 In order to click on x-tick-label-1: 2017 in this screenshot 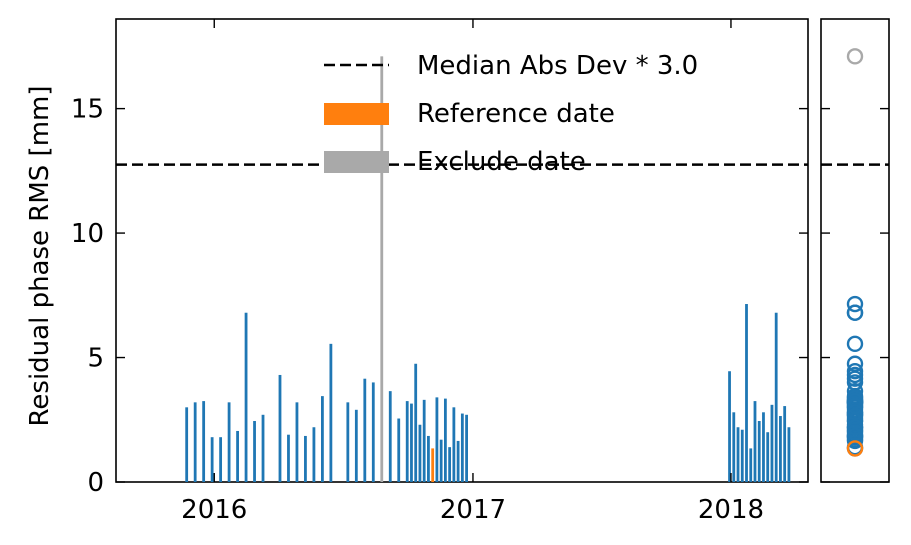, I will do `click(473, 510)`.